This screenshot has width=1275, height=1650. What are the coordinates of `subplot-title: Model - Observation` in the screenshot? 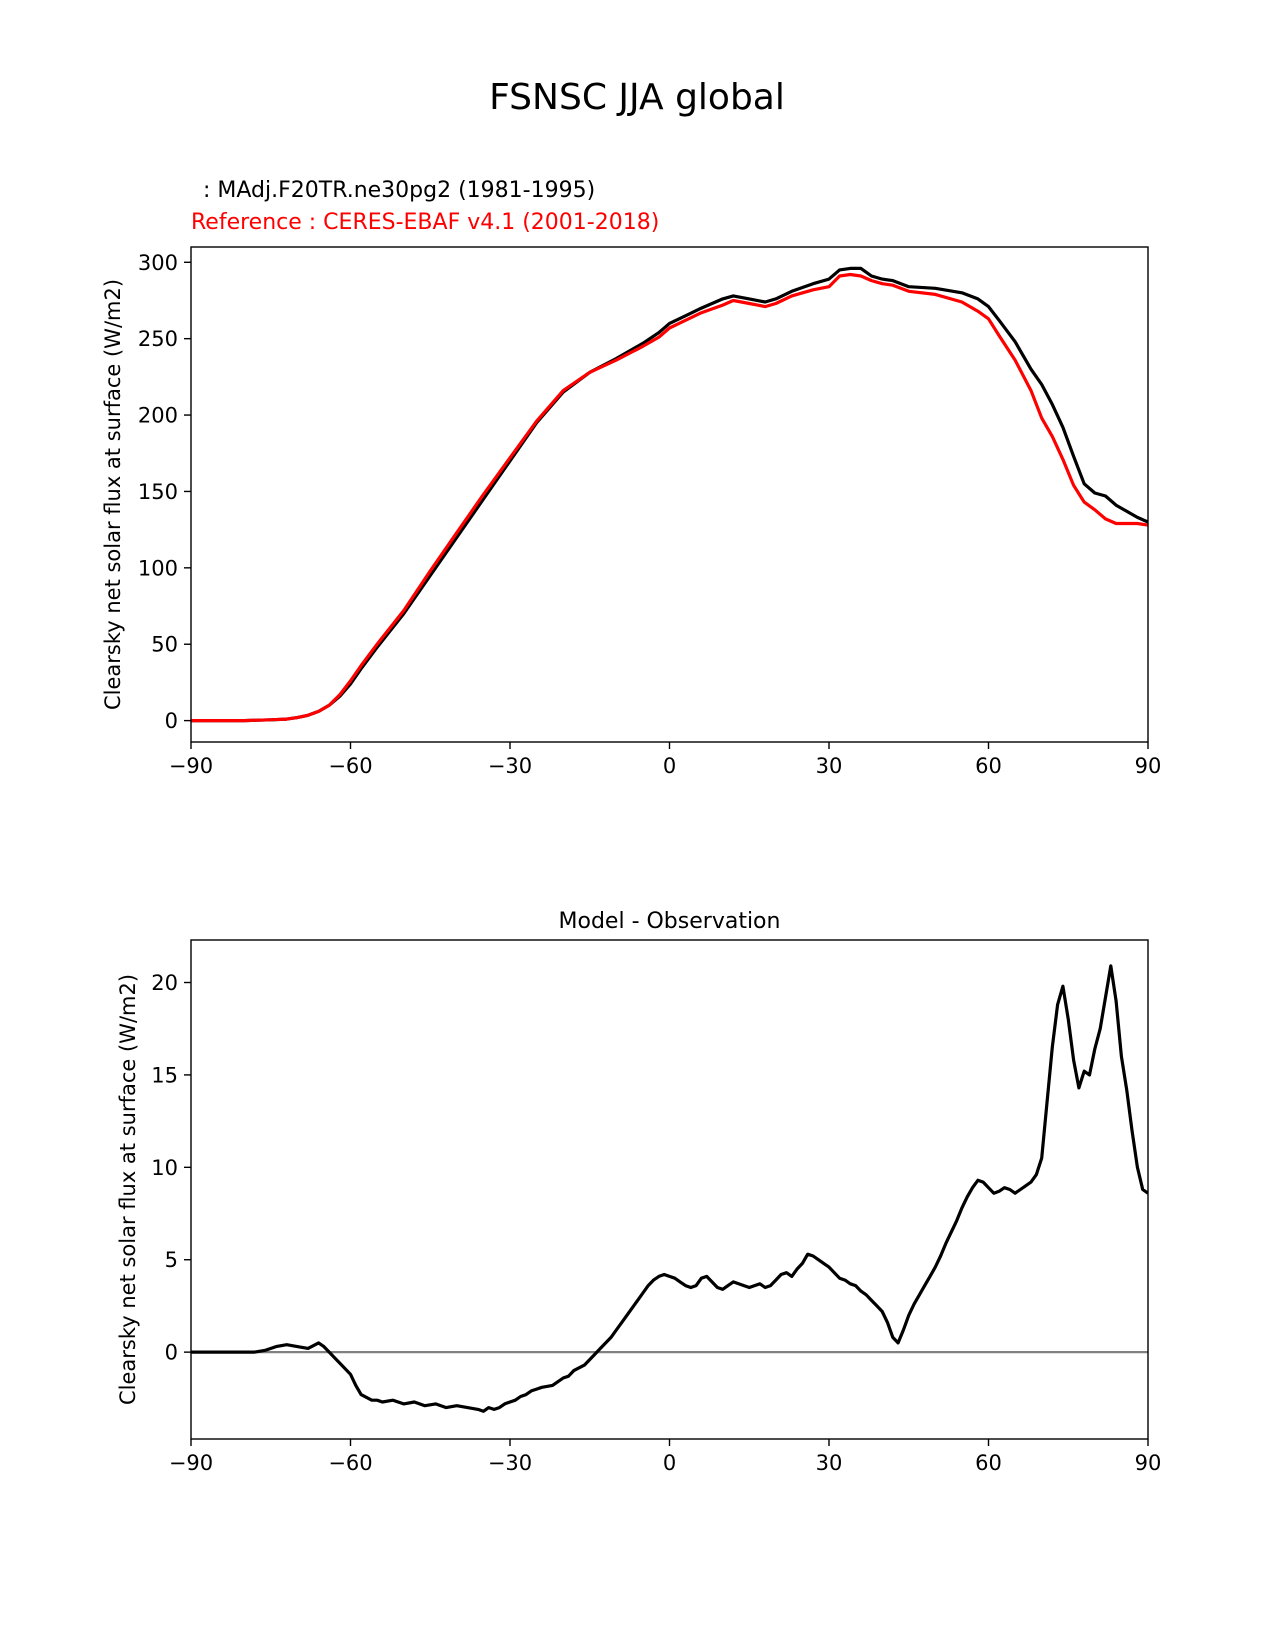 It's located at (670, 921).